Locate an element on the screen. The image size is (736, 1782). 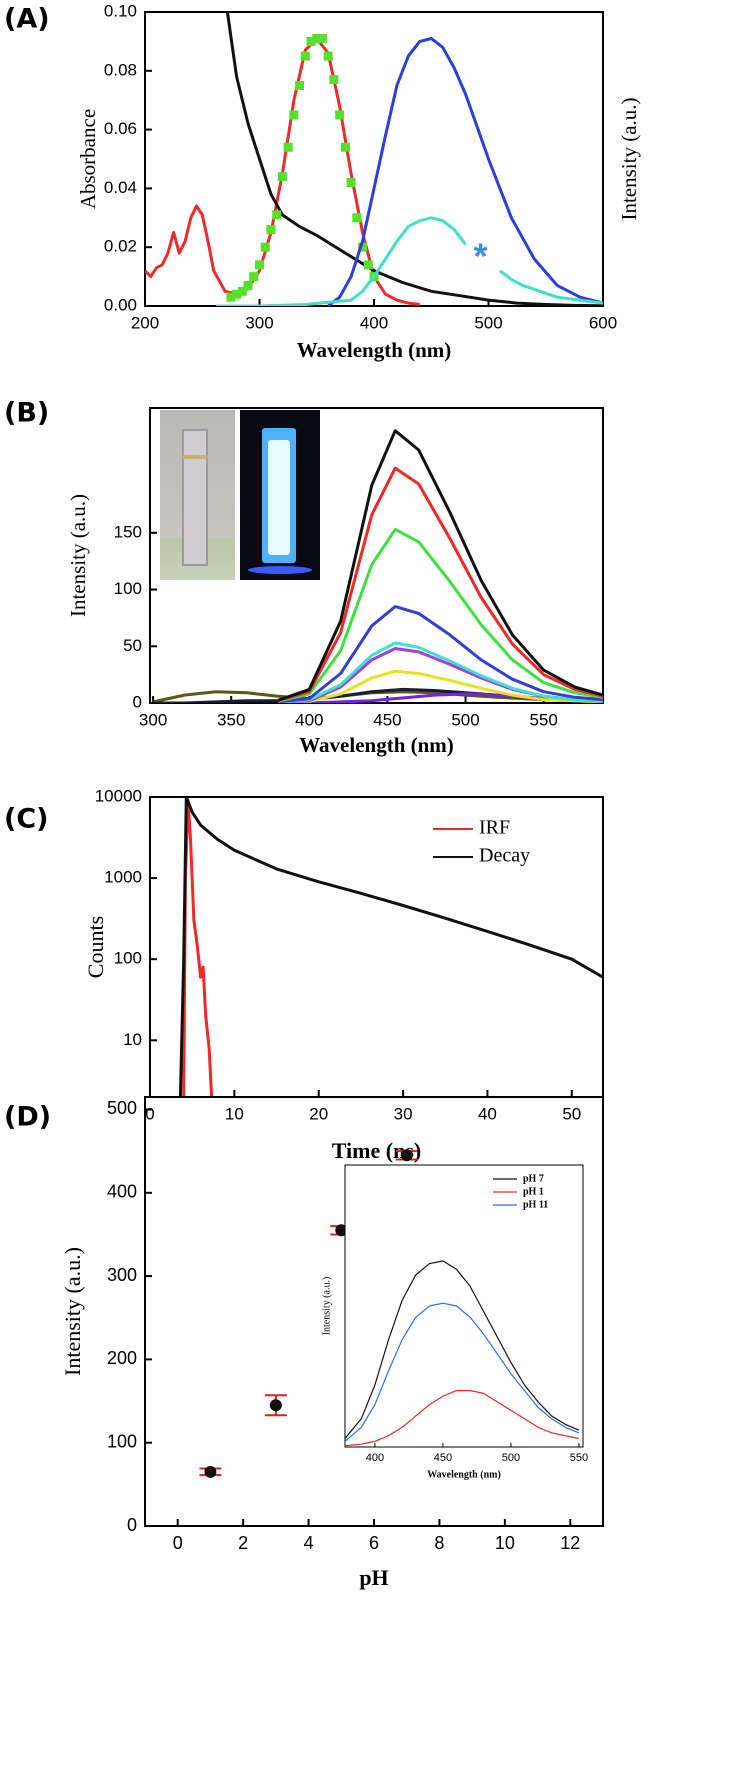
x-axis-label: pH is located at coordinates (373, 1577).